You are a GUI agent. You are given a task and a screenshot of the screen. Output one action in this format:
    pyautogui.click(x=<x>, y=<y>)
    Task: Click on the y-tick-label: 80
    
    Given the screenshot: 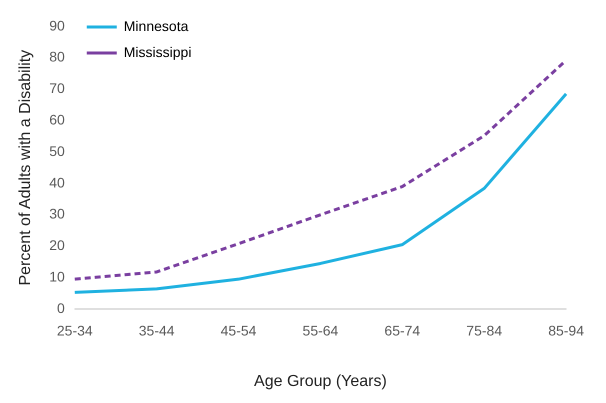 What is the action you would take?
    pyautogui.click(x=57, y=56)
    